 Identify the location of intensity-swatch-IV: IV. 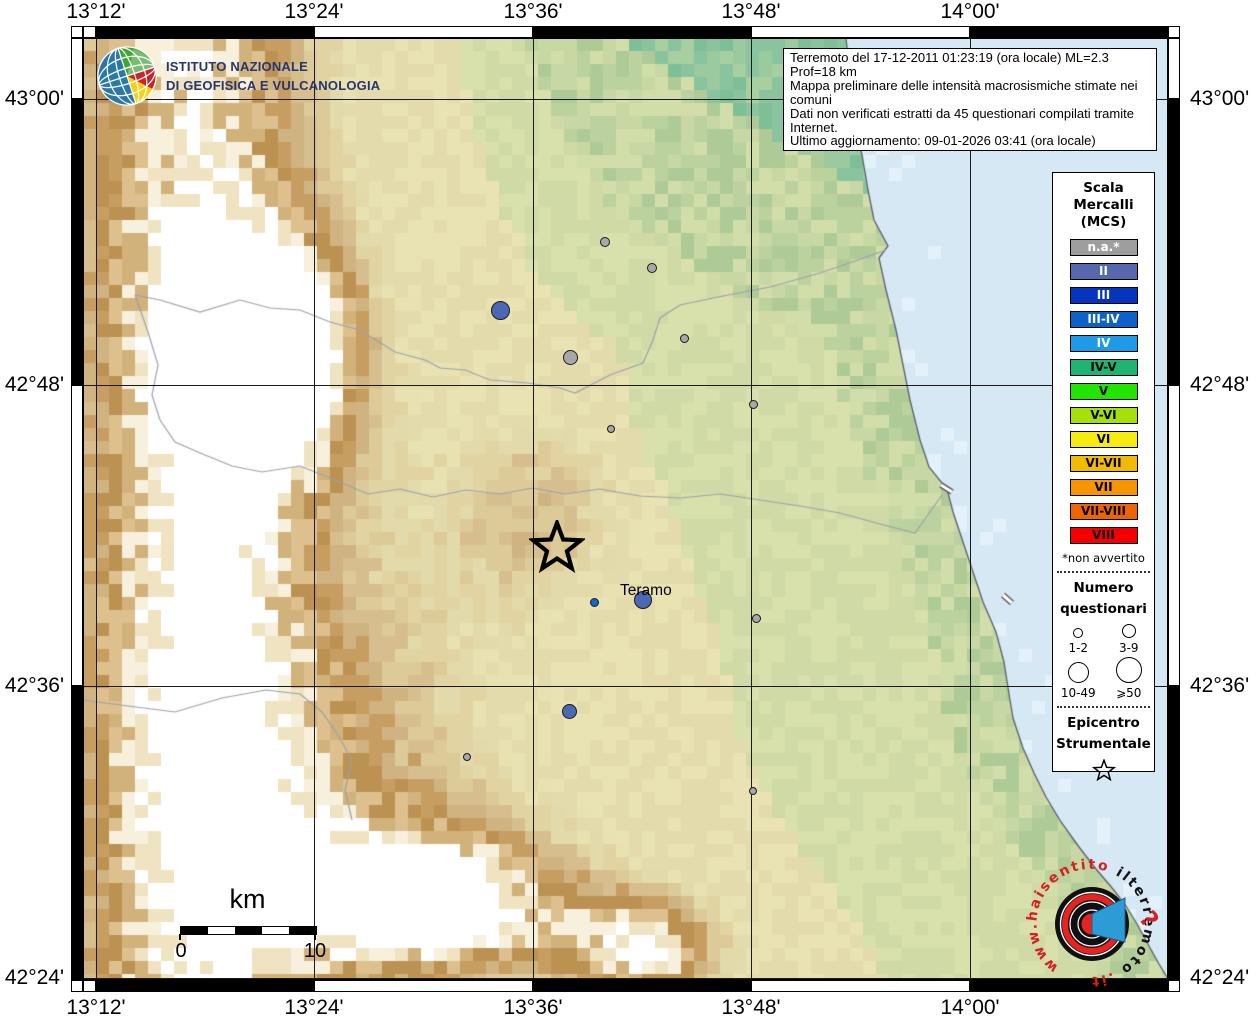
(1103, 343).